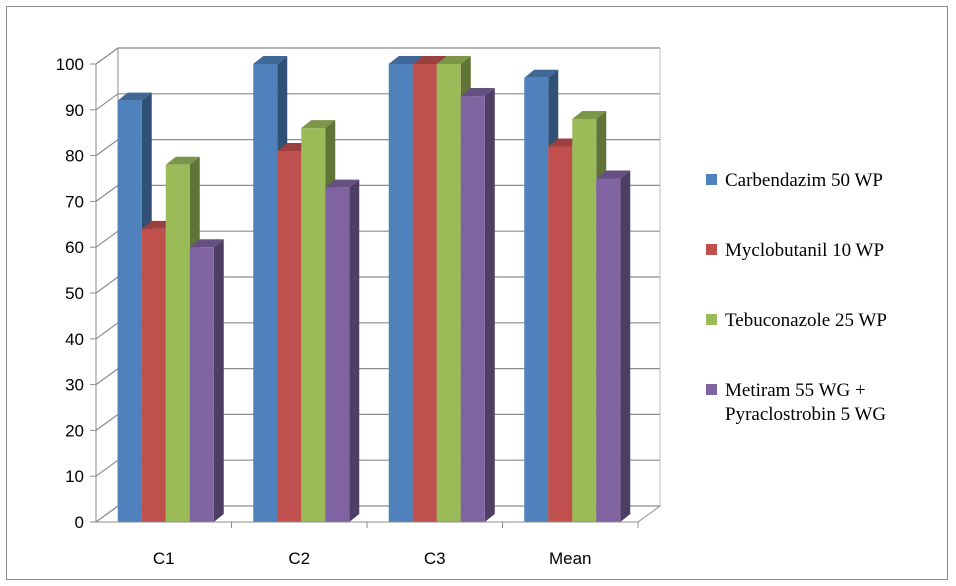 This screenshot has width=956, height=586. What do you see at coordinates (570, 558) in the screenshot?
I see `x-tick-label: Mean` at bounding box center [570, 558].